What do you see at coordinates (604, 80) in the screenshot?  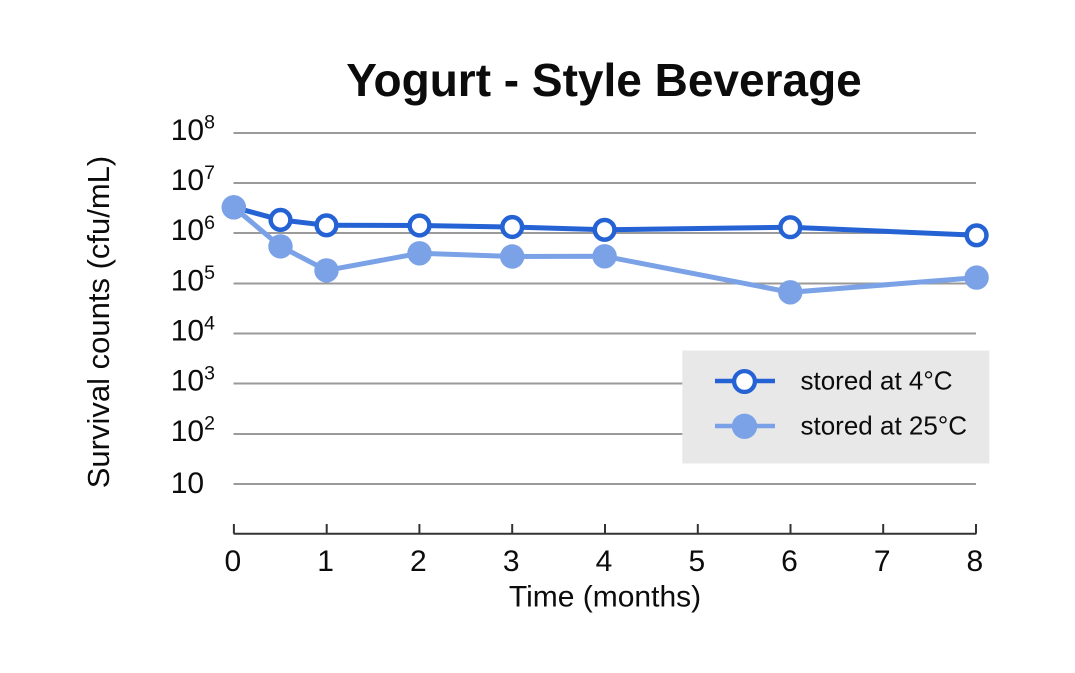 I see `svg-text: Yogurt - Style Beverage` at bounding box center [604, 80].